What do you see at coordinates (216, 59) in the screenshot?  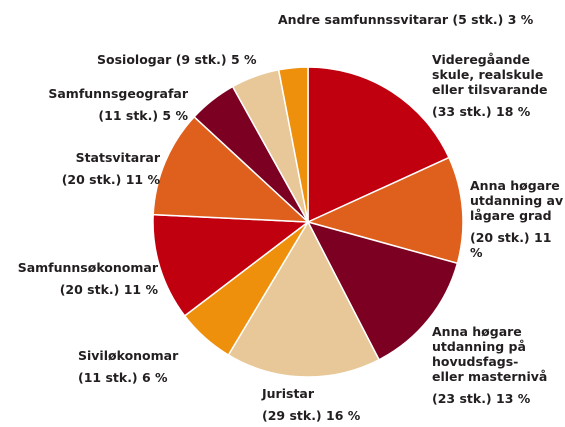 I see `value-label: (9 stk.) 5 %` at bounding box center [216, 59].